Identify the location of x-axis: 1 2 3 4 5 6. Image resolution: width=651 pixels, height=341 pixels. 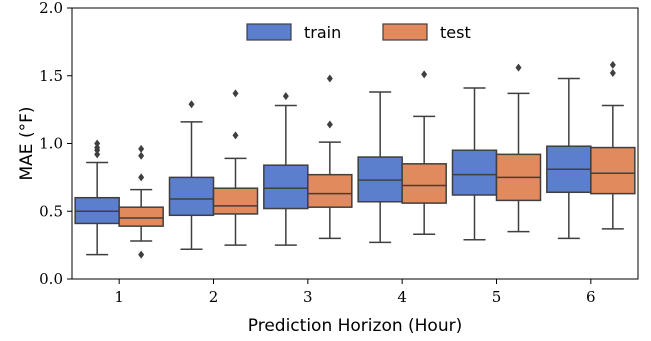
(355, 292).